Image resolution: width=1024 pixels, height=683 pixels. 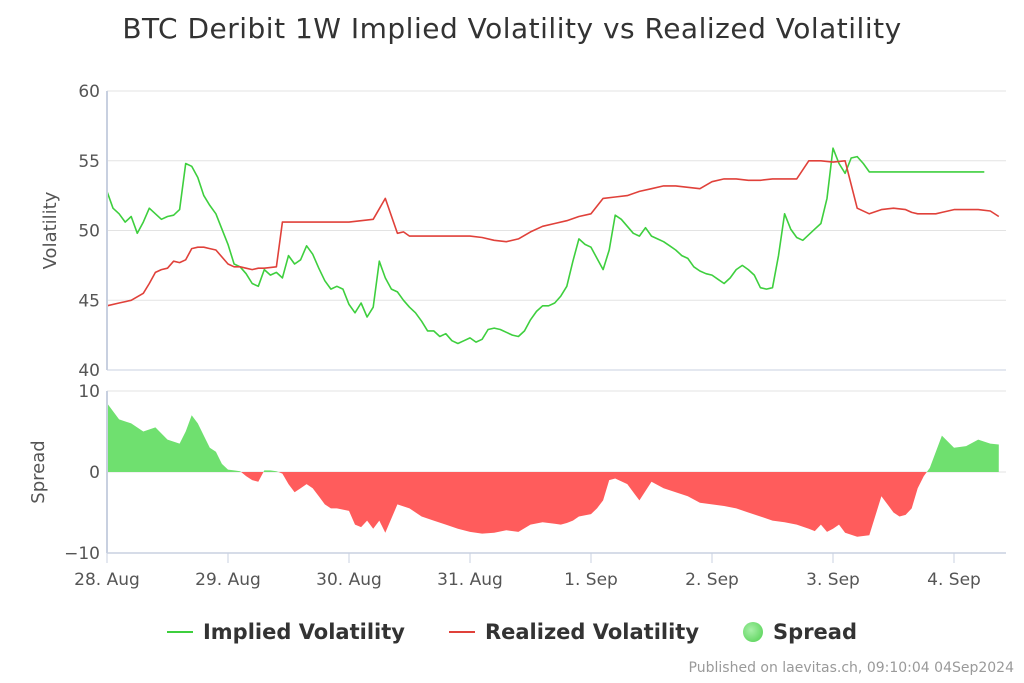 I want to click on legend-implied-swatch, so click(x=179, y=632).